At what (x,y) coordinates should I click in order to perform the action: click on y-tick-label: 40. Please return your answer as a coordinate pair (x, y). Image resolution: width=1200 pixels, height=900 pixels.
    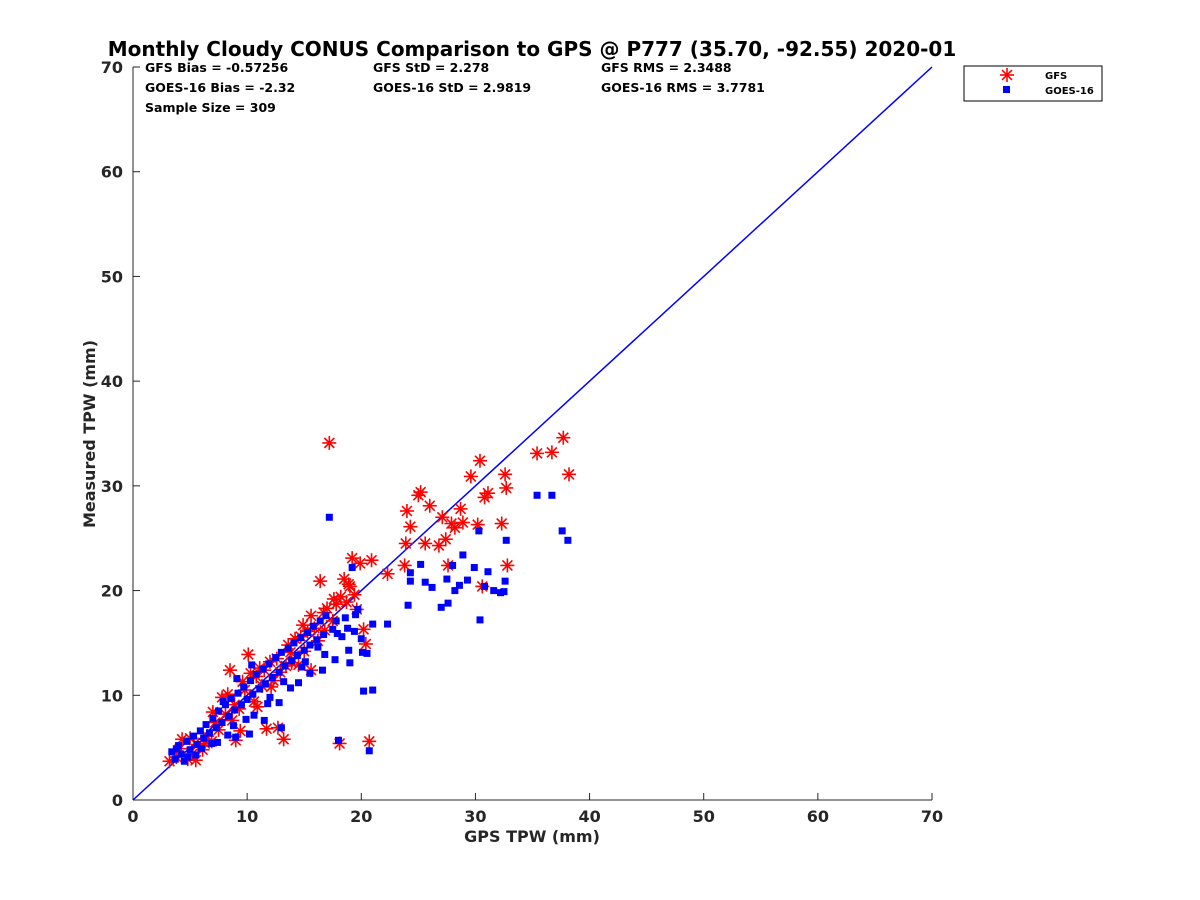
    Looking at the image, I should click on (112, 381).